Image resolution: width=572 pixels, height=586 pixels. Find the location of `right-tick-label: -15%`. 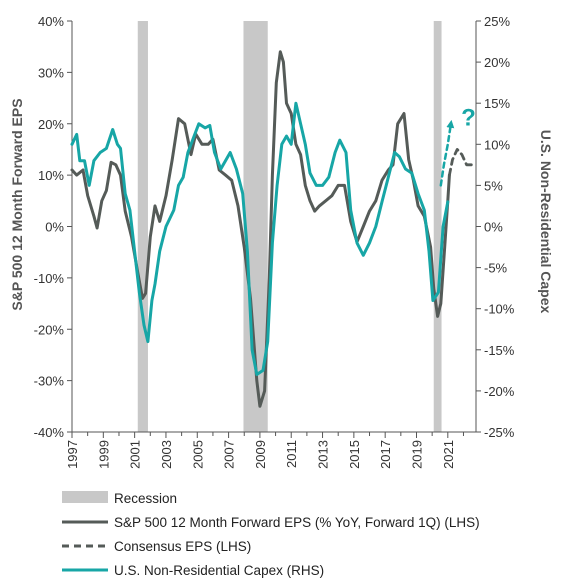

right-tick-label: -15% is located at coordinates (499, 350).